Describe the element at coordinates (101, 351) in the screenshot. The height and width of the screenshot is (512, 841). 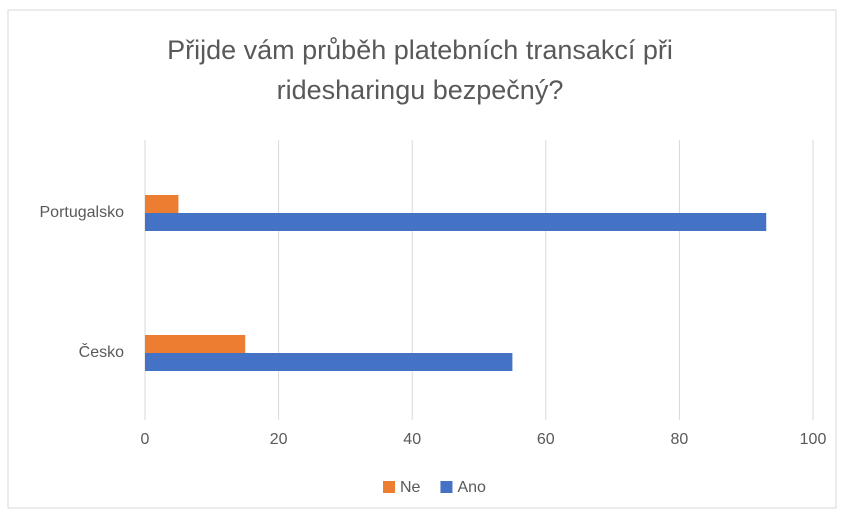
I see `y-tick-label: Česko` at that location.